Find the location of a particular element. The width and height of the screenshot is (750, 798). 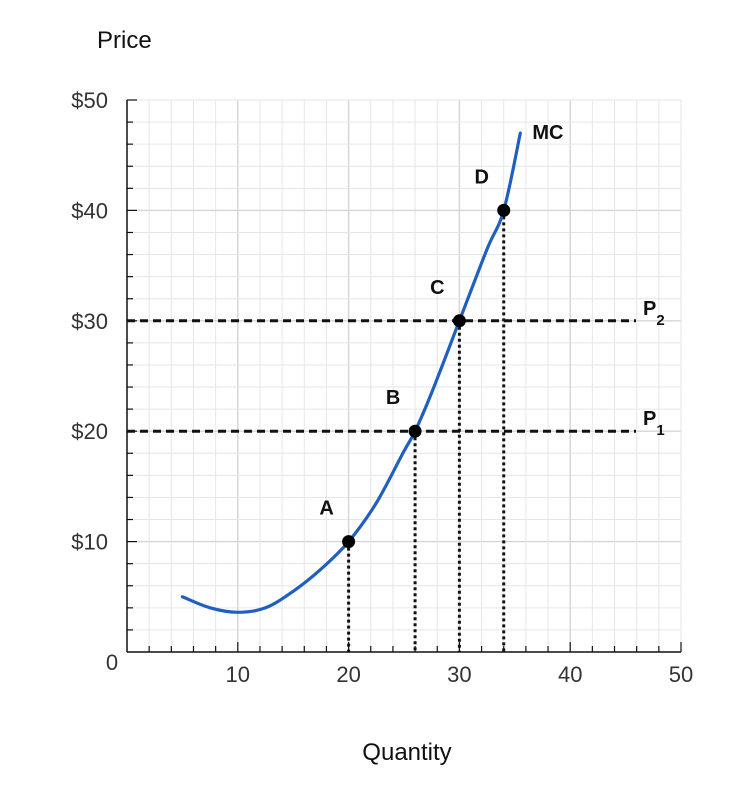

y-tick-label: $40 is located at coordinates (89, 210).